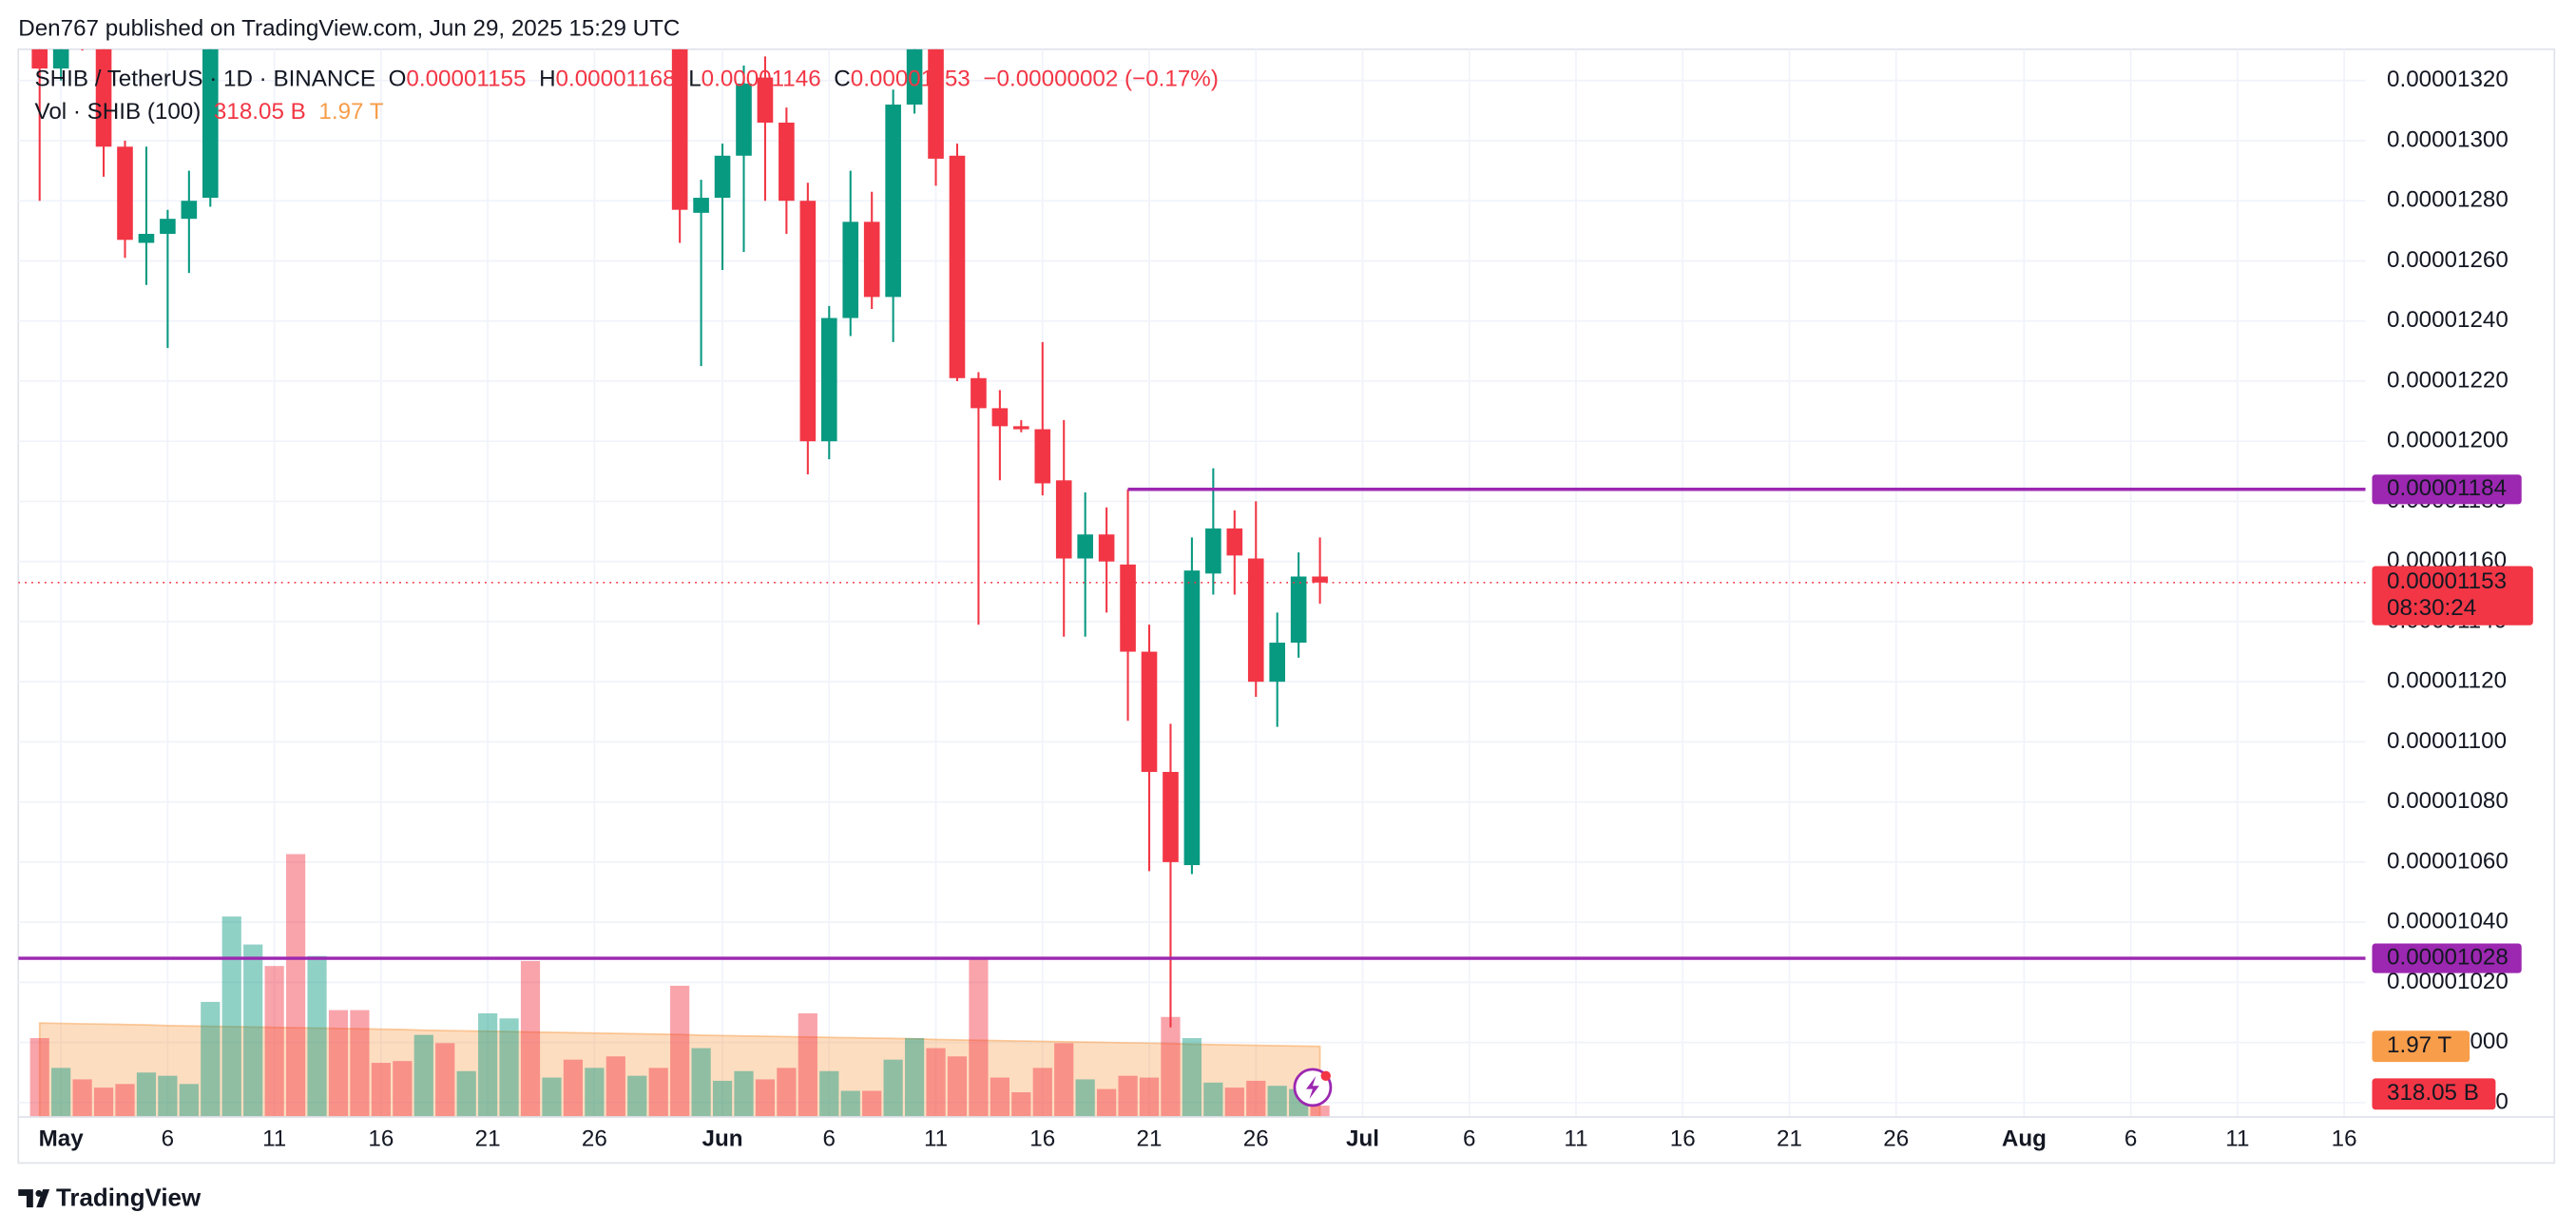  Describe the element at coordinates (62, 1139) in the screenshot. I see `x-tick-label: May` at that location.